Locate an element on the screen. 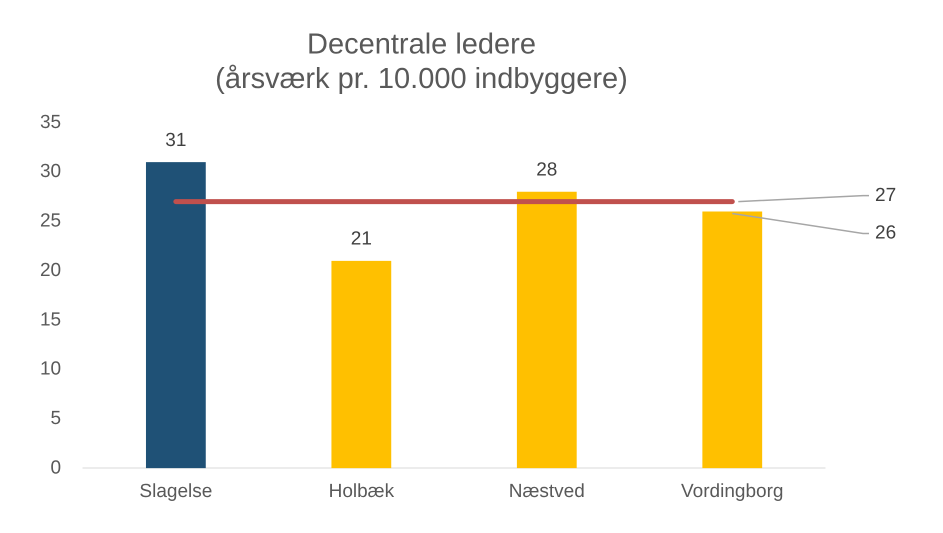 This screenshot has width=943, height=533. y-tick-label: 5 is located at coordinates (56, 419).